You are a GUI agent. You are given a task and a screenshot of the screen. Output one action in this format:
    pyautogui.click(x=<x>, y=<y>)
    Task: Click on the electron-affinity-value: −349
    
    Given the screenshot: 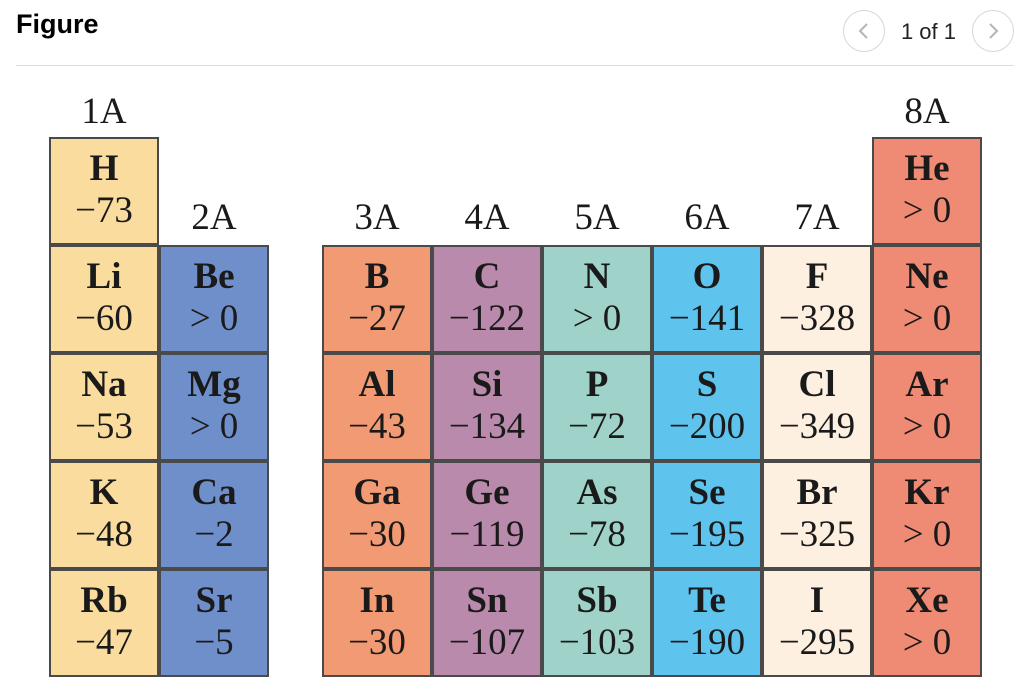 What is the action you would take?
    pyautogui.click(x=817, y=426)
    